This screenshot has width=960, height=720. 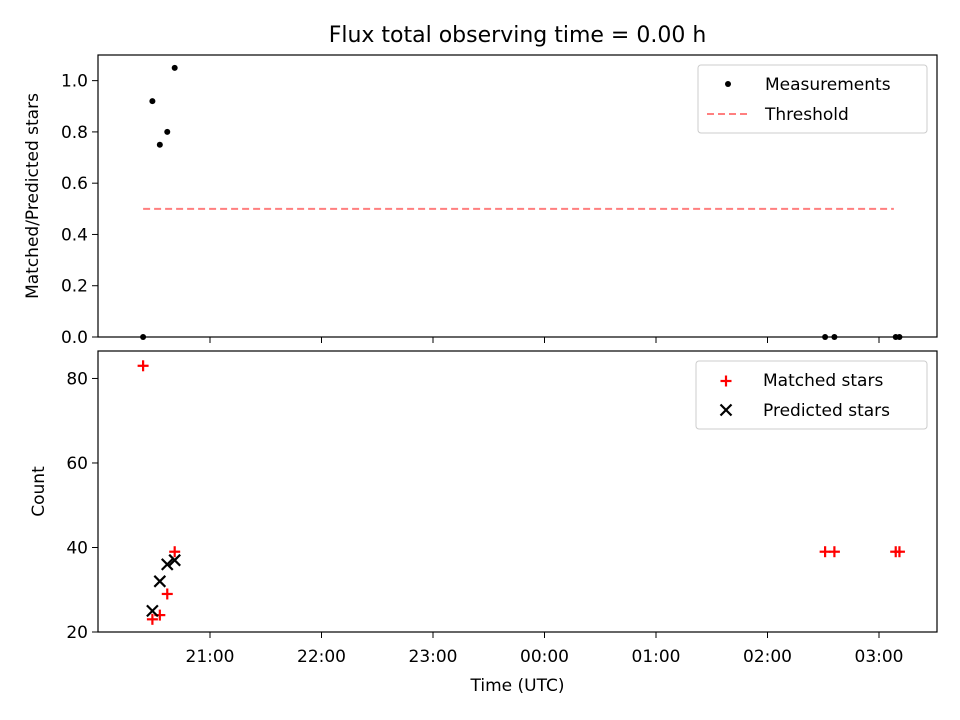 What do you see at coordinates (74, 235) in the screenshot?
I see `top-y-tick-label: 0.4` at bounding box center [74, 235].